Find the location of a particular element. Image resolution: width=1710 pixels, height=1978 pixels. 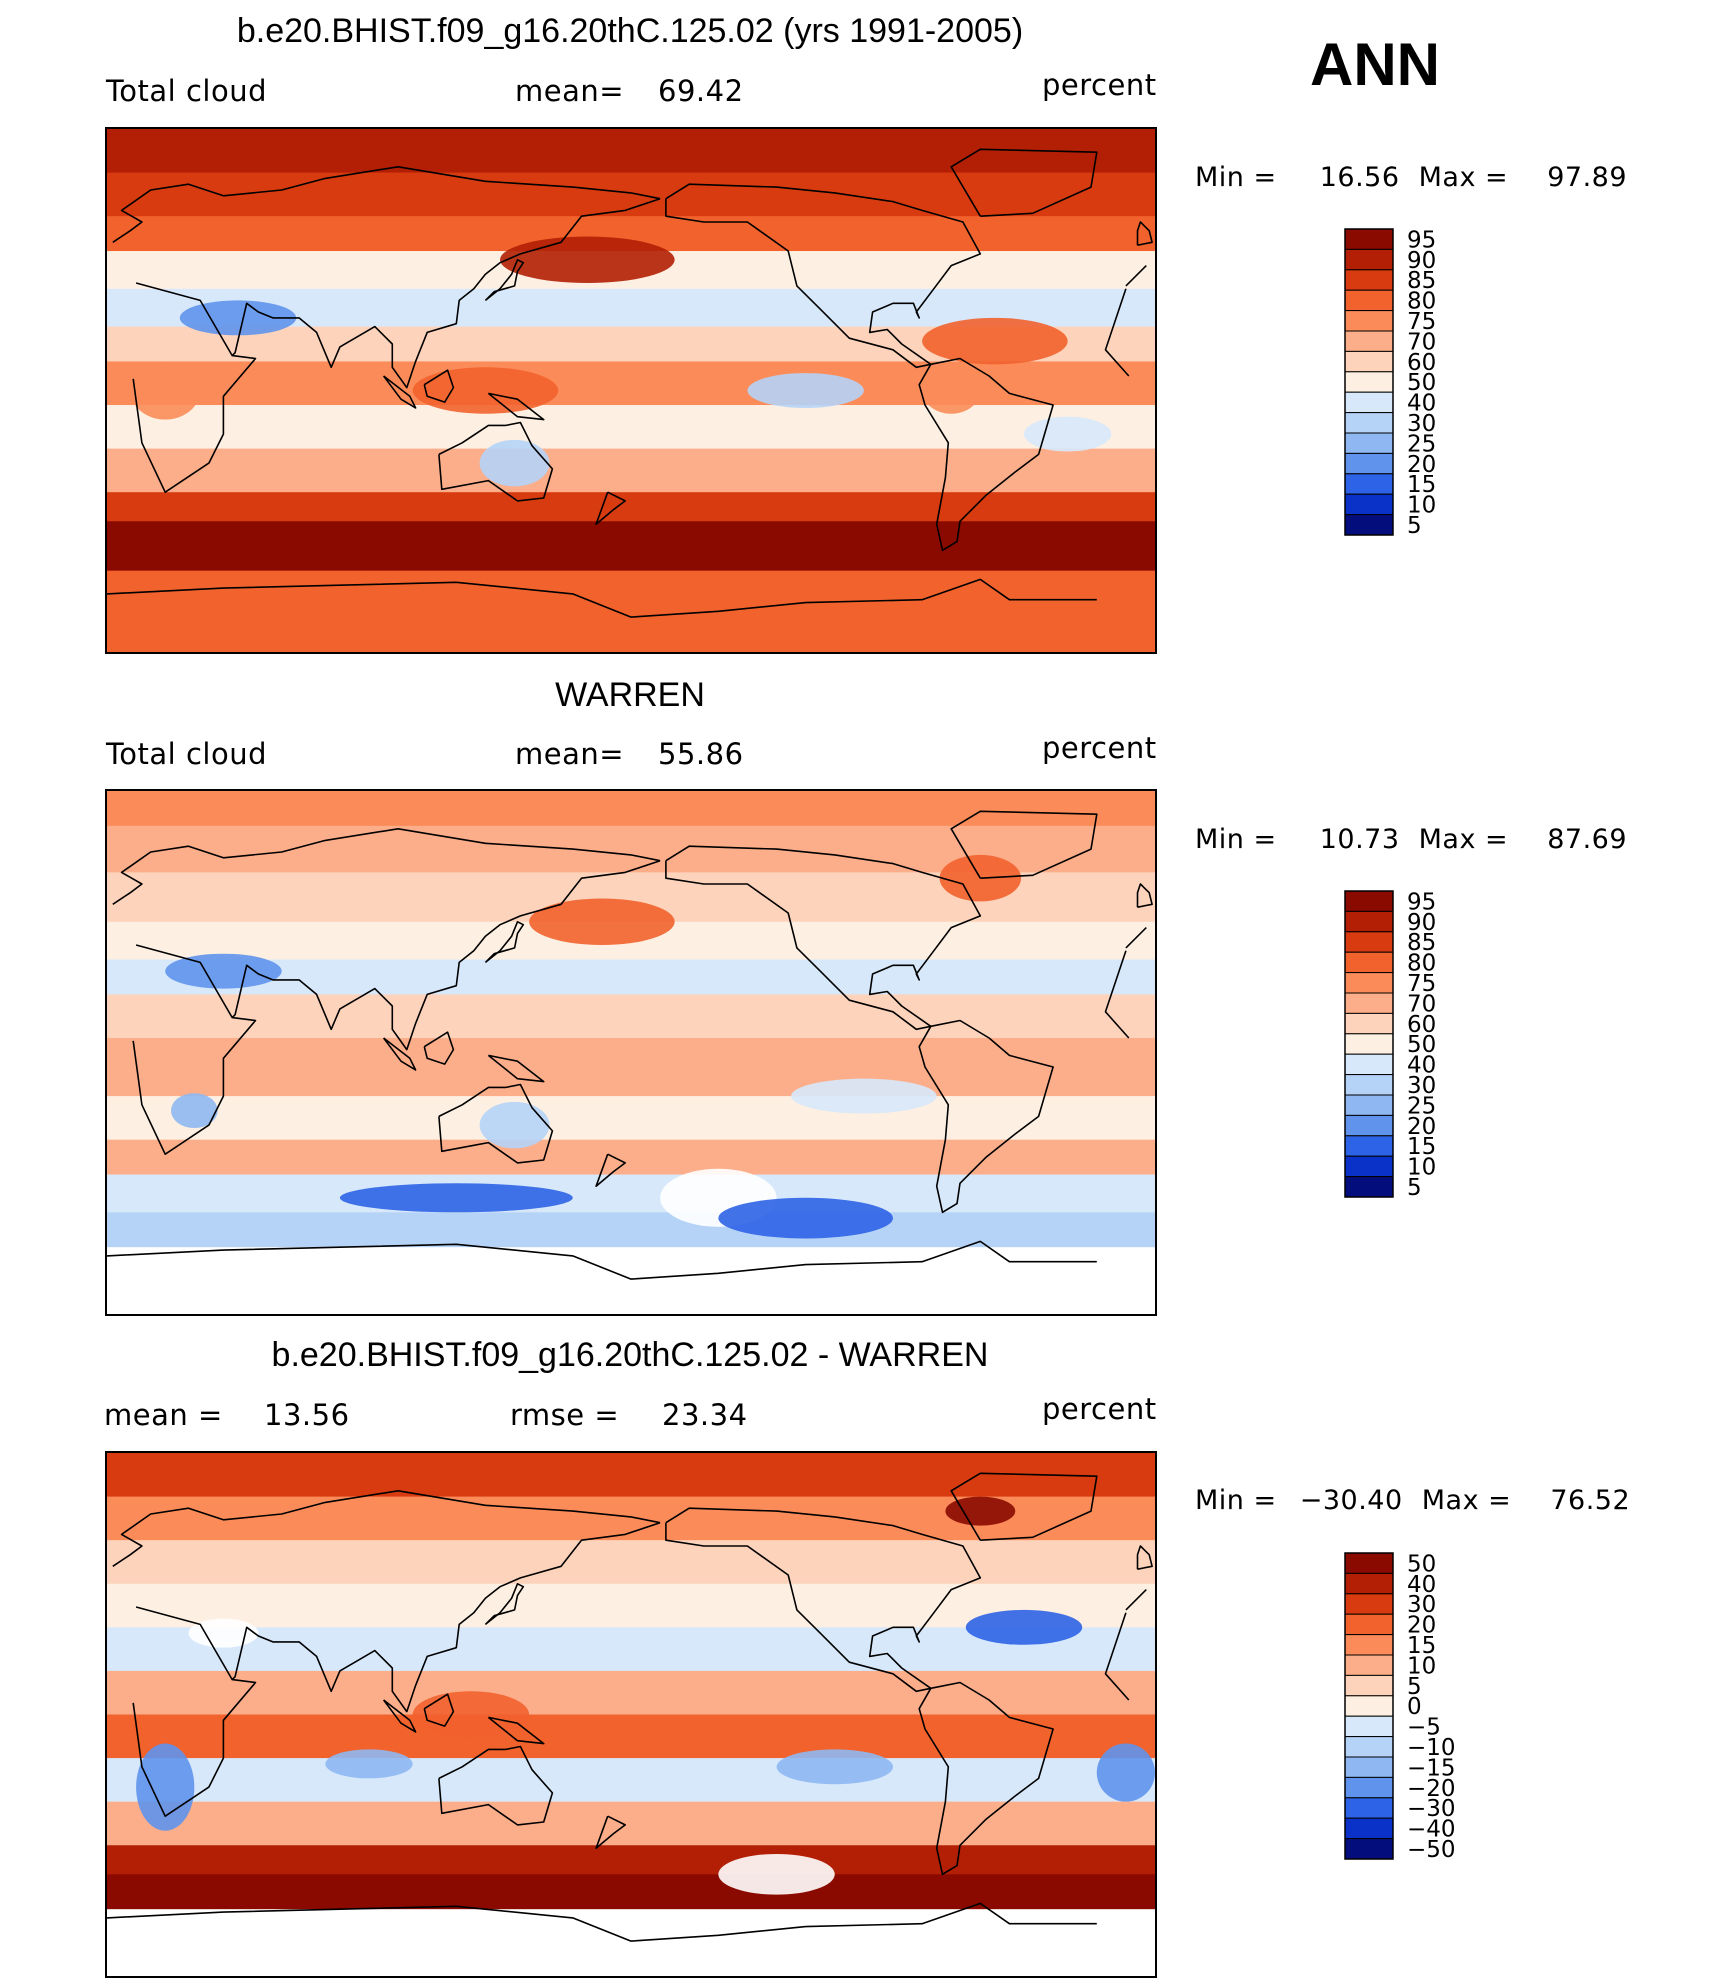

panel-3-units: percent is located at coordinates (1099, 1409).